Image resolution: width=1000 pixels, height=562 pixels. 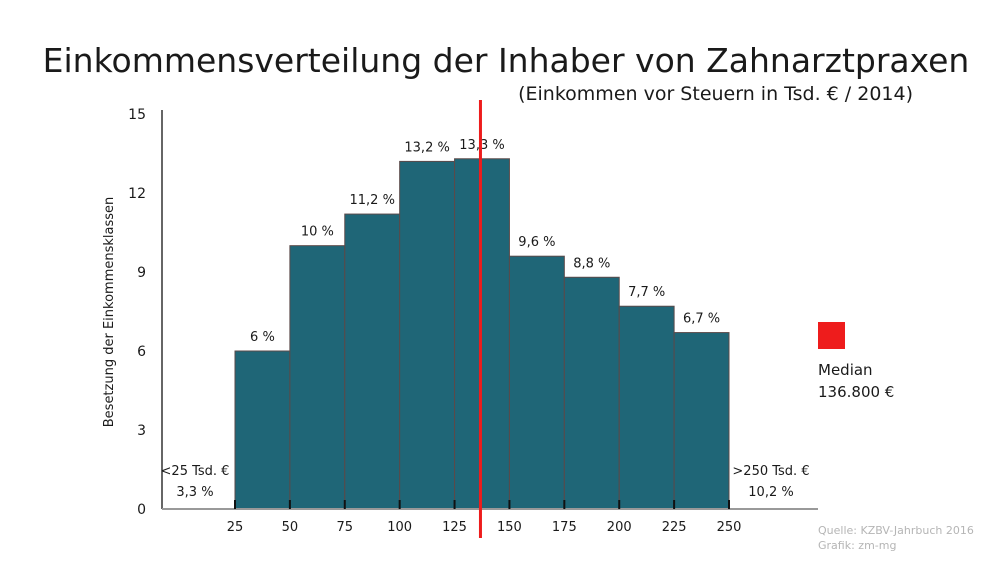 I want to click on y-tick-label: 0, so click(x=141, y=510).